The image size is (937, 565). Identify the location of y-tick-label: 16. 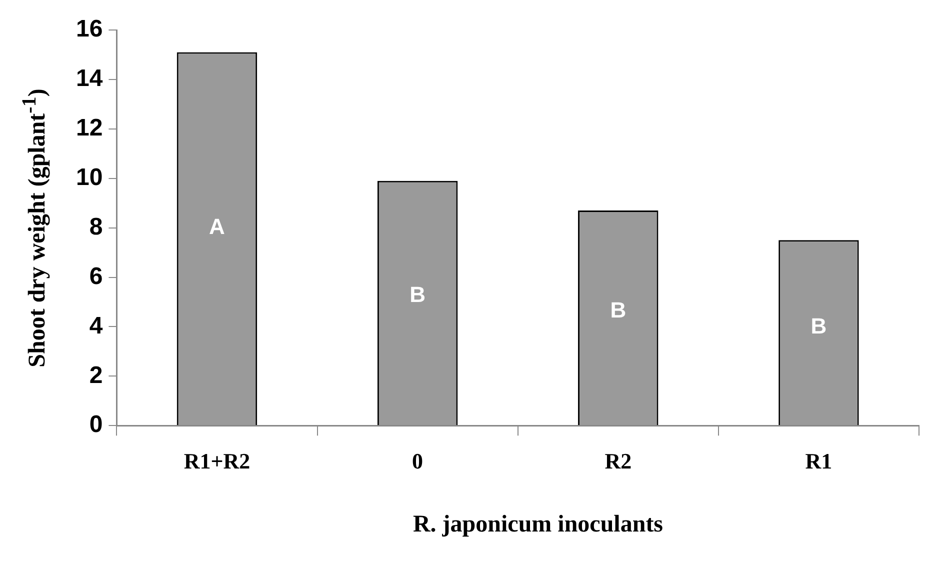
(89, 29).